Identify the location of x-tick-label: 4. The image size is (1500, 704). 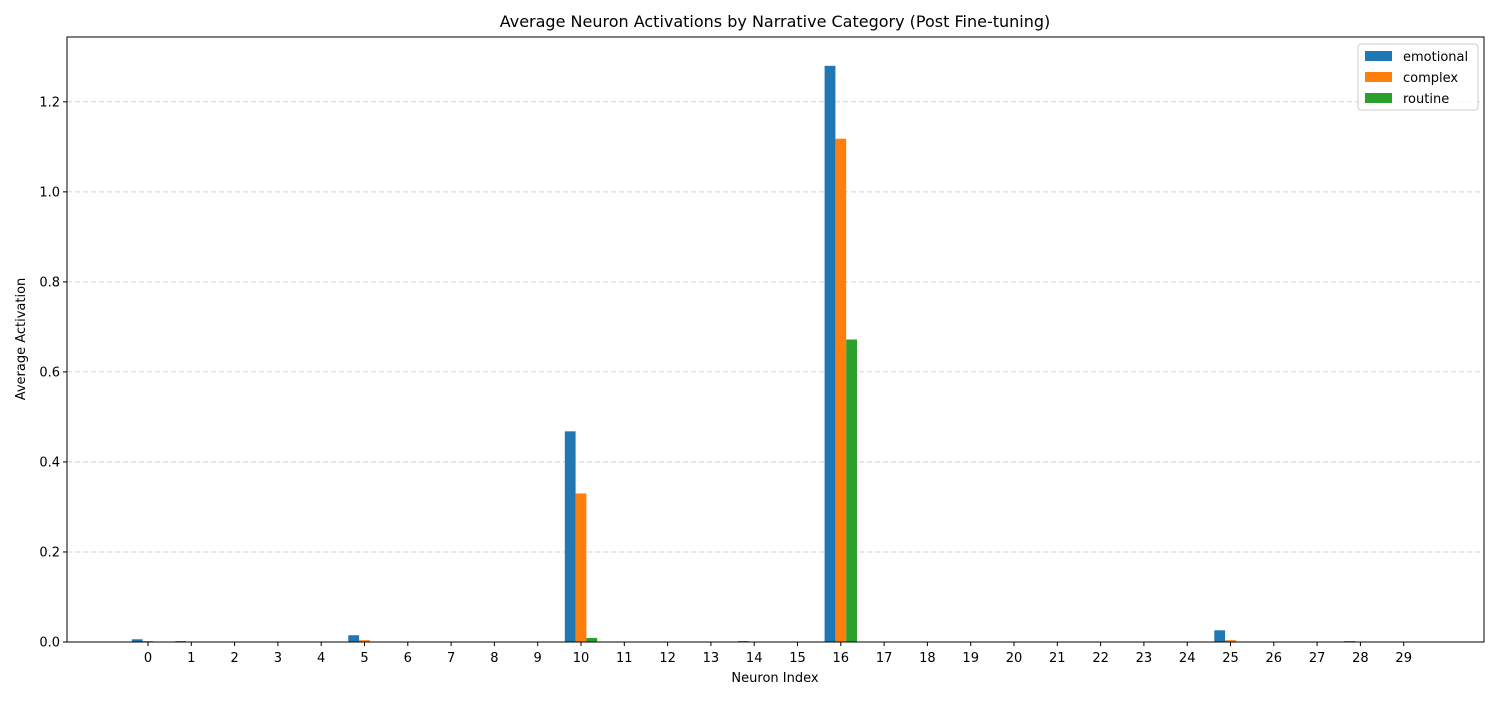
(321, 658).